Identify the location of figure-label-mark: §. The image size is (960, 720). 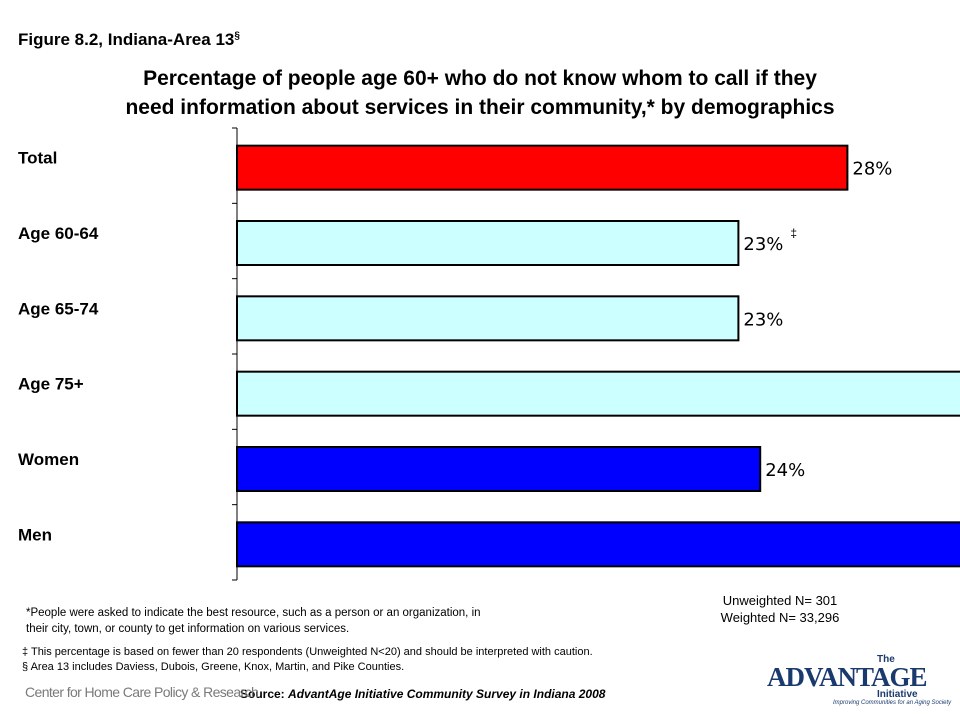
(237, 36).